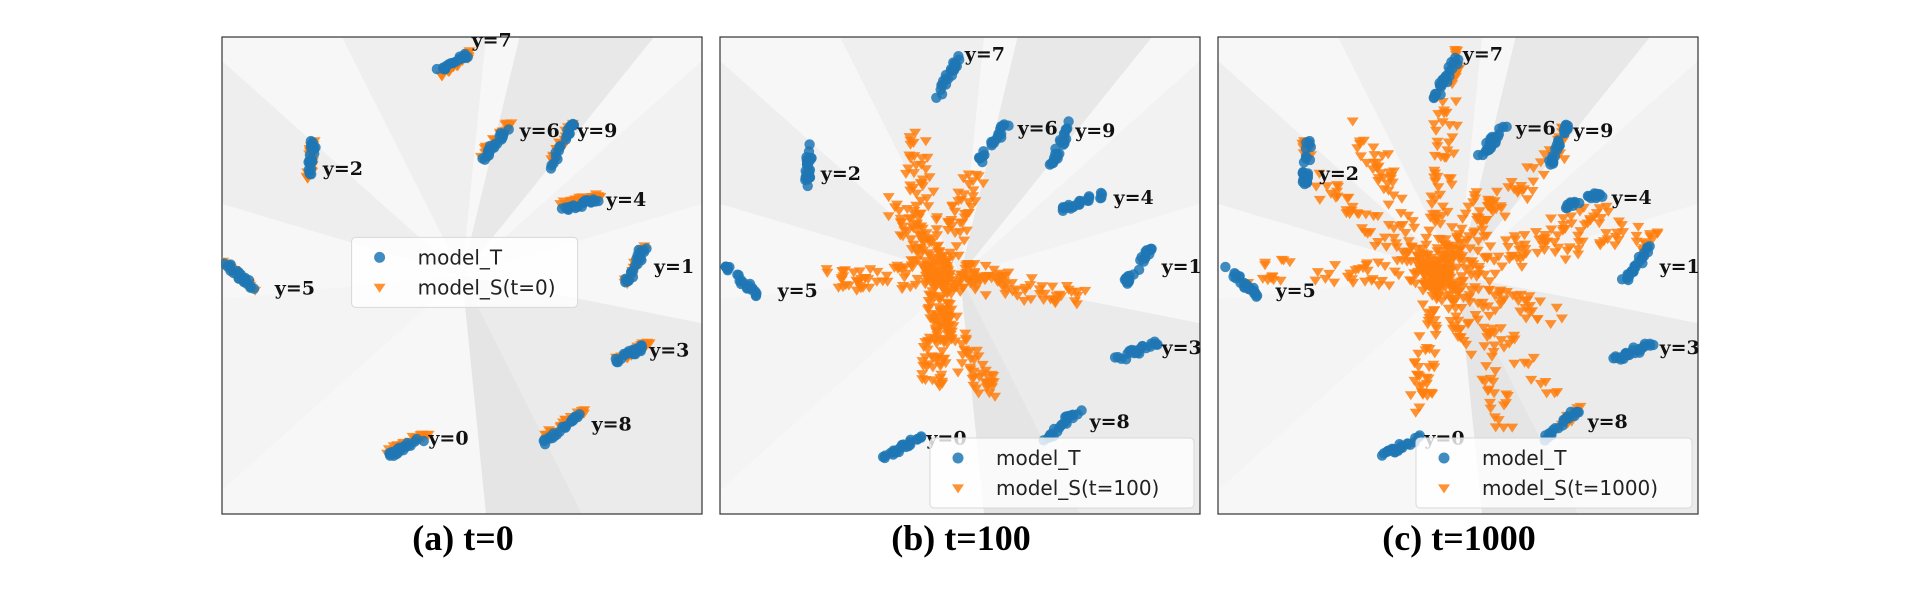 This screenshot has width=1920, height=594. What do you see at coordinates (1181, 267) in the screenshot?
I see `cluster-label: y=1` at bounding box center [1181, 267].